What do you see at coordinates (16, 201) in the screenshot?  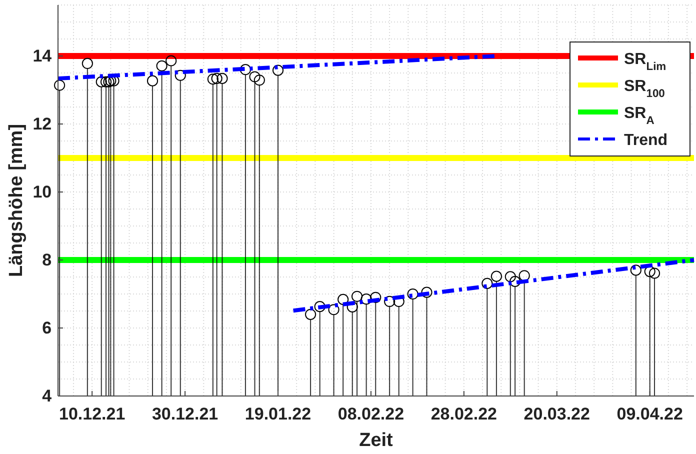 I see `y-axis-title: Längshöhe [mm]` at bounding box center [16, 201].